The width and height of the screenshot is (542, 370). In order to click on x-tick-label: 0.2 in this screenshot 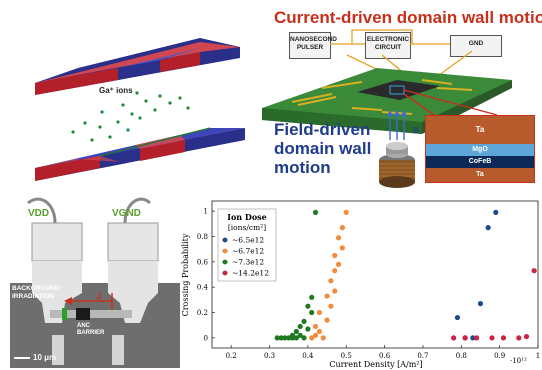, I will do `click(231, 356)`.